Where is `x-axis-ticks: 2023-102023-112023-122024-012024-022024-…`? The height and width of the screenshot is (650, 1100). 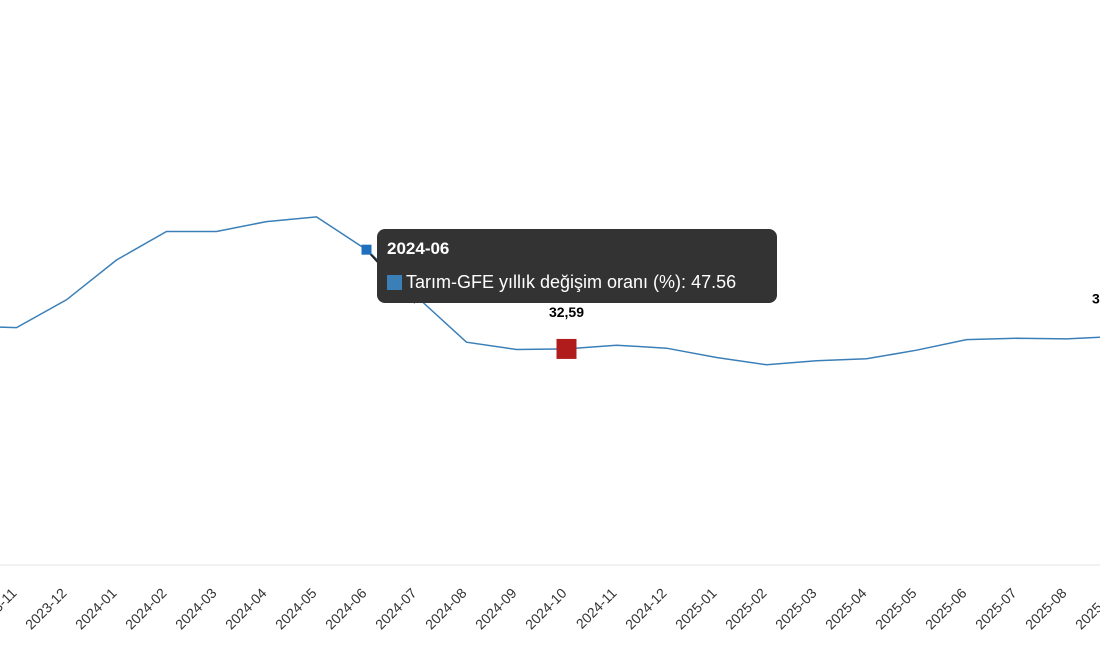 x-axis-ticks: 2023-102023-112023-122024-012024-022024-… is located at coordinates (550, 609).